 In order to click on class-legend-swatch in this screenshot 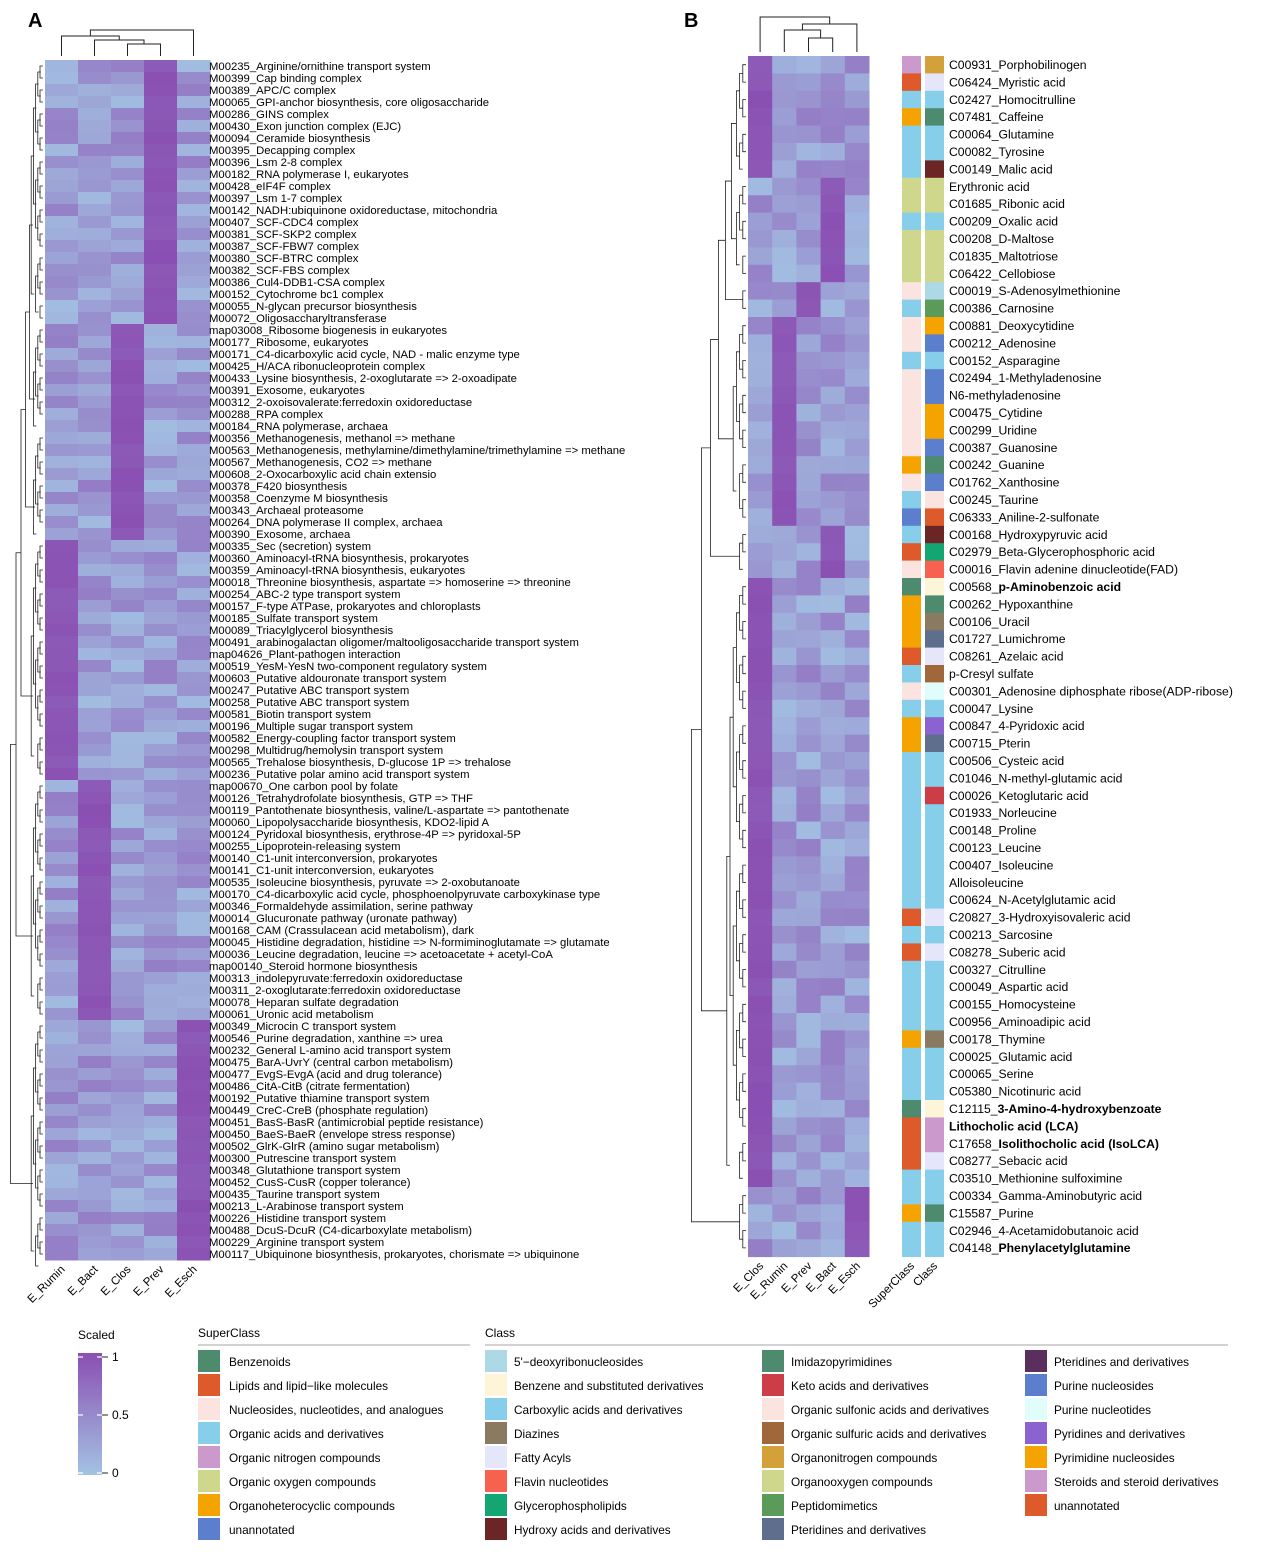, I will do `click(496, 1385)`.